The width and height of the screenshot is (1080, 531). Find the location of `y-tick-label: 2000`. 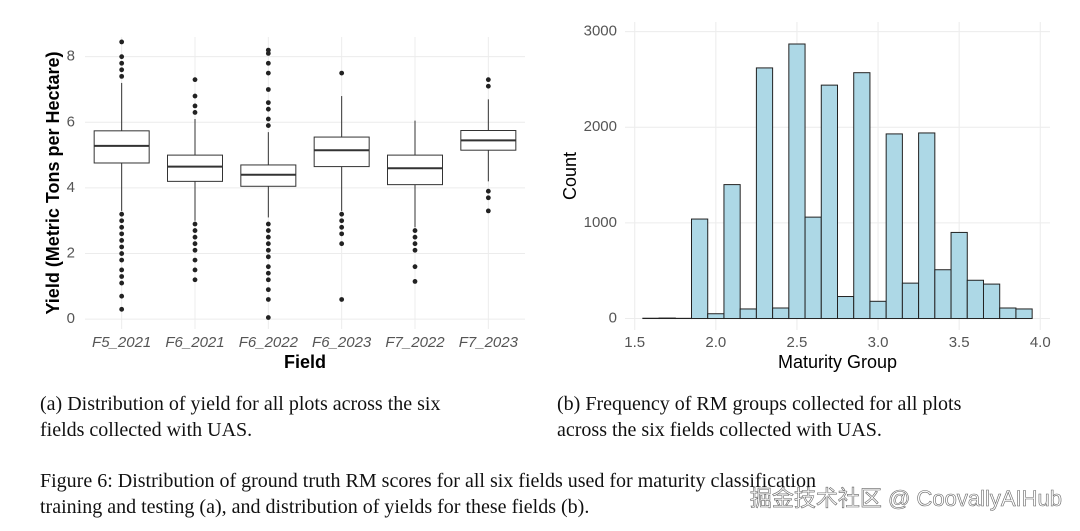

y-tick-label: 2000 is located at coordinates (600, 126).